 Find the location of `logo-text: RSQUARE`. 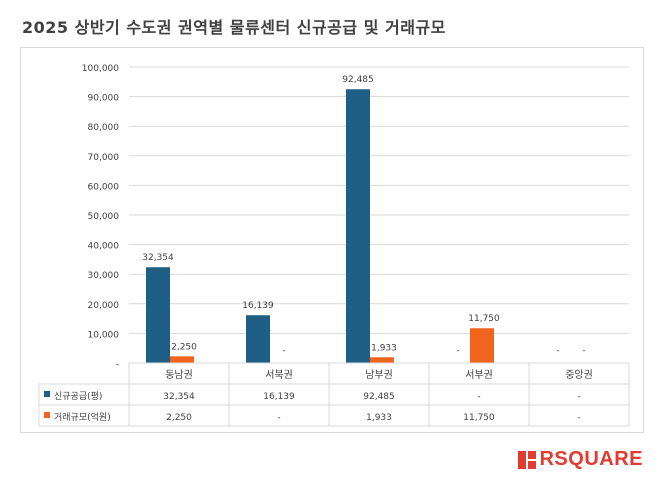

logo-text: RSQUARE is located at coordinates (591, 459).